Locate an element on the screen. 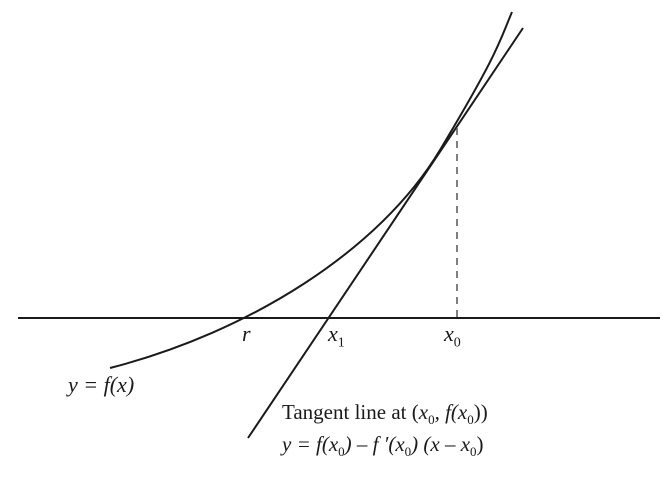 The width and height of the screenshot is (665, 477). tangent-equation: y = f(x0) – f ′(x0) (x – x0) is located at coordinates (383, 446).